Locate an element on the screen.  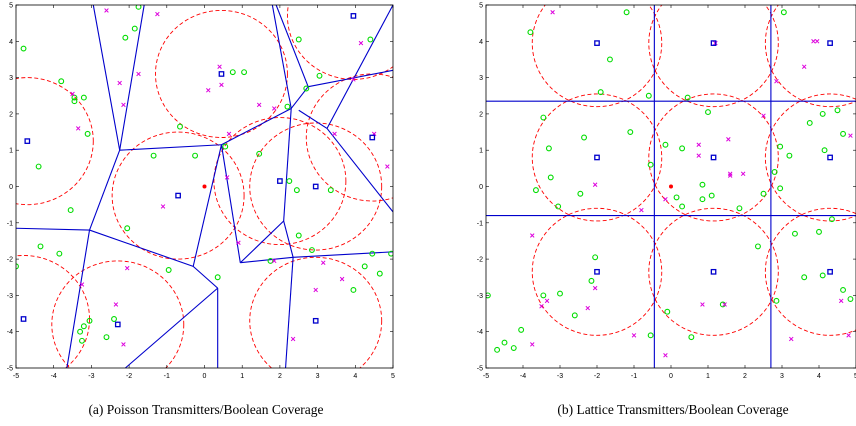
y-tick-label: 4 is located at coordinates (11, 42).